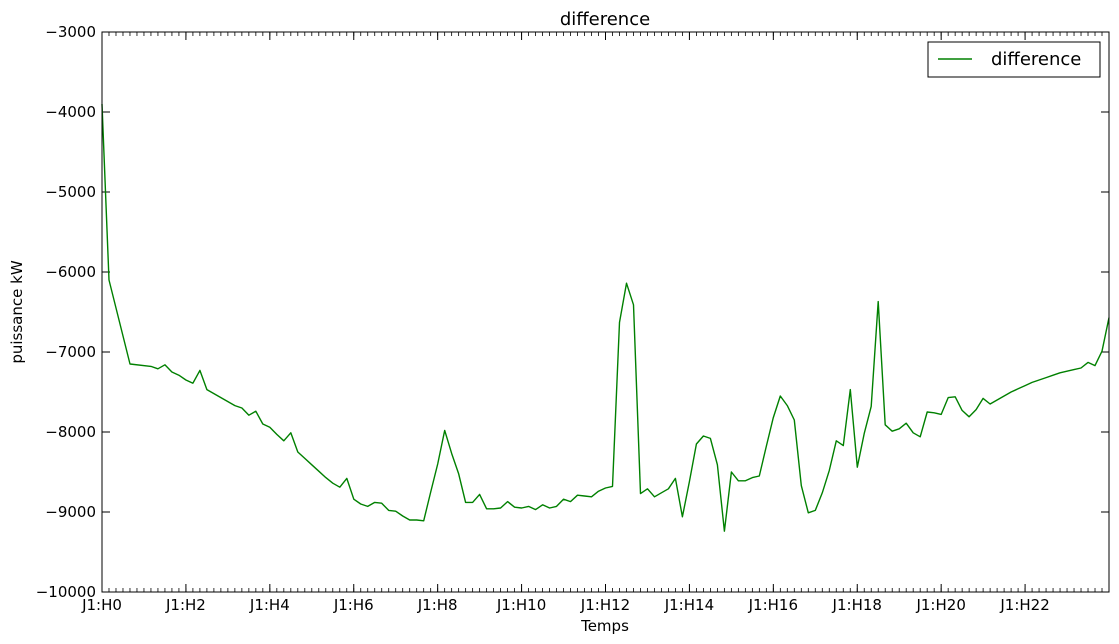  I want to click on y-tick-label: −7000, so click(70, 352).